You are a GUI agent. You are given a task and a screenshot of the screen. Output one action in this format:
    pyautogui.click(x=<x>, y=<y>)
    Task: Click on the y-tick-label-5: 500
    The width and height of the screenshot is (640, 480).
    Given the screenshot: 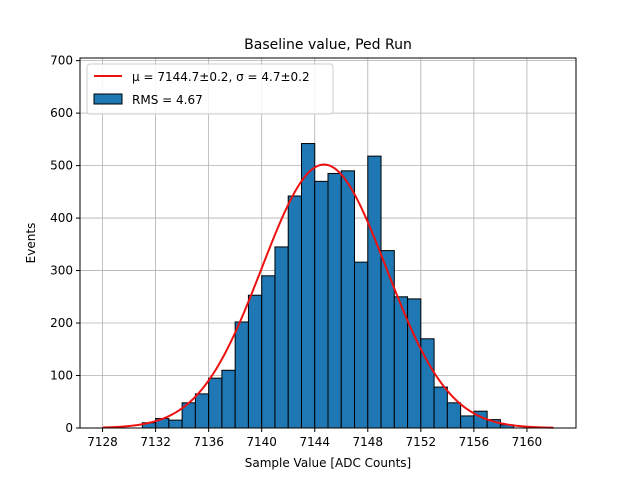 What is the action you would take?
    pyautogui.click(x=61, y=166)
    